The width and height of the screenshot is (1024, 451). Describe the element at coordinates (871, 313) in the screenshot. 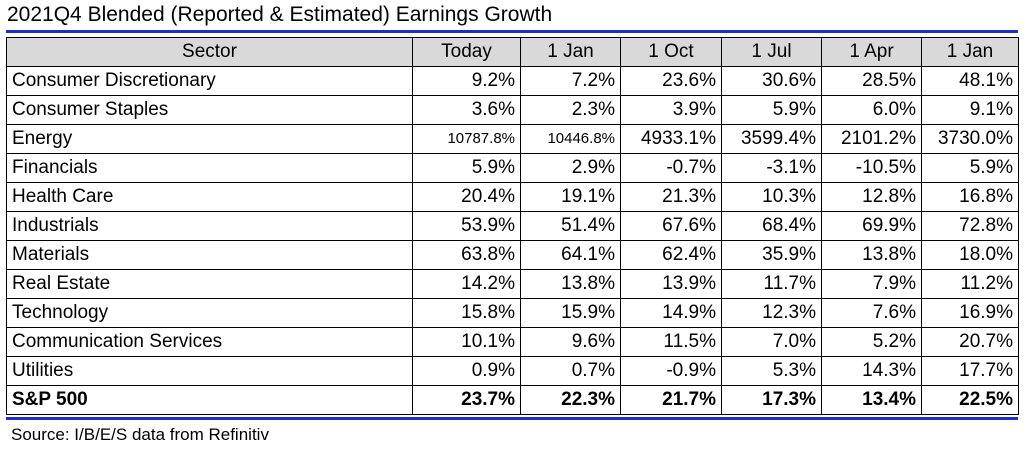

I see `growth-value: 7.6%` at that location.